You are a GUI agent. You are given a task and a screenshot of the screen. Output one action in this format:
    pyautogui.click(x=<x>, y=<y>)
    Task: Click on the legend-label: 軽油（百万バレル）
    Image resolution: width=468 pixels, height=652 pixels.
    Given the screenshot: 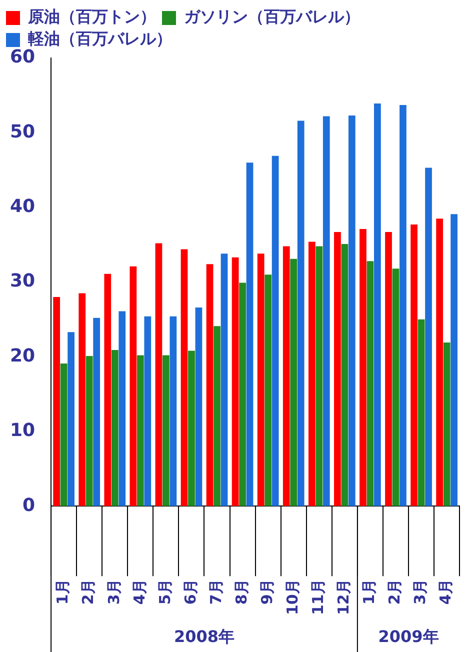 What is the action you would take?
    pyautogui.click(x=99, y=38)
    